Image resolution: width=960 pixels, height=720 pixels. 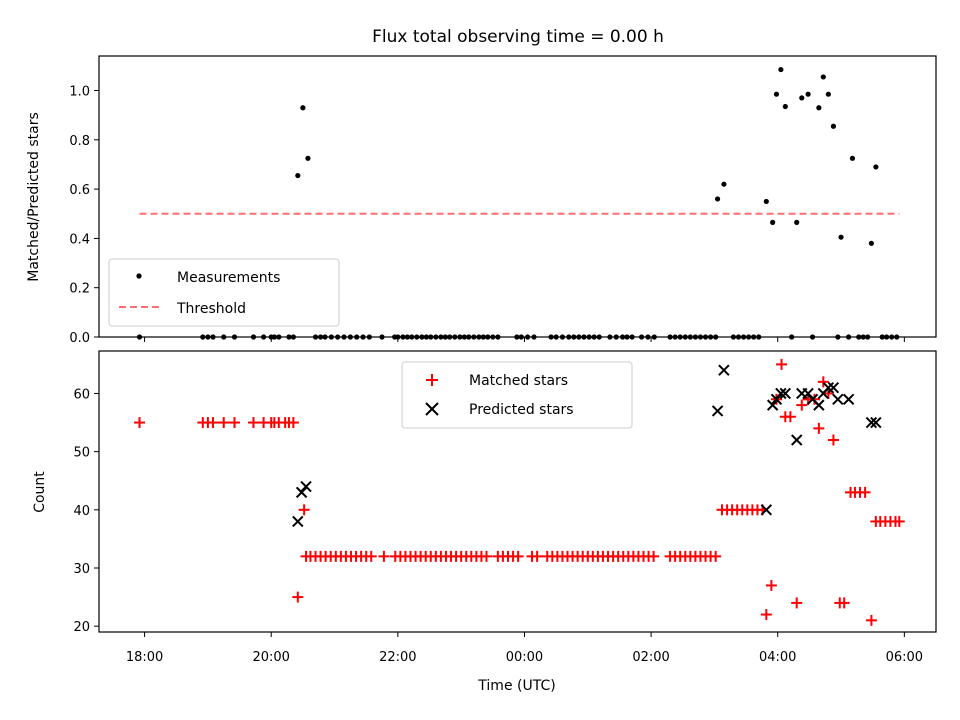 What do you see at coordinates (79, 141) in the screenshot?
I see `y-tick-label: 0.8` at bounding box center [79, 141].